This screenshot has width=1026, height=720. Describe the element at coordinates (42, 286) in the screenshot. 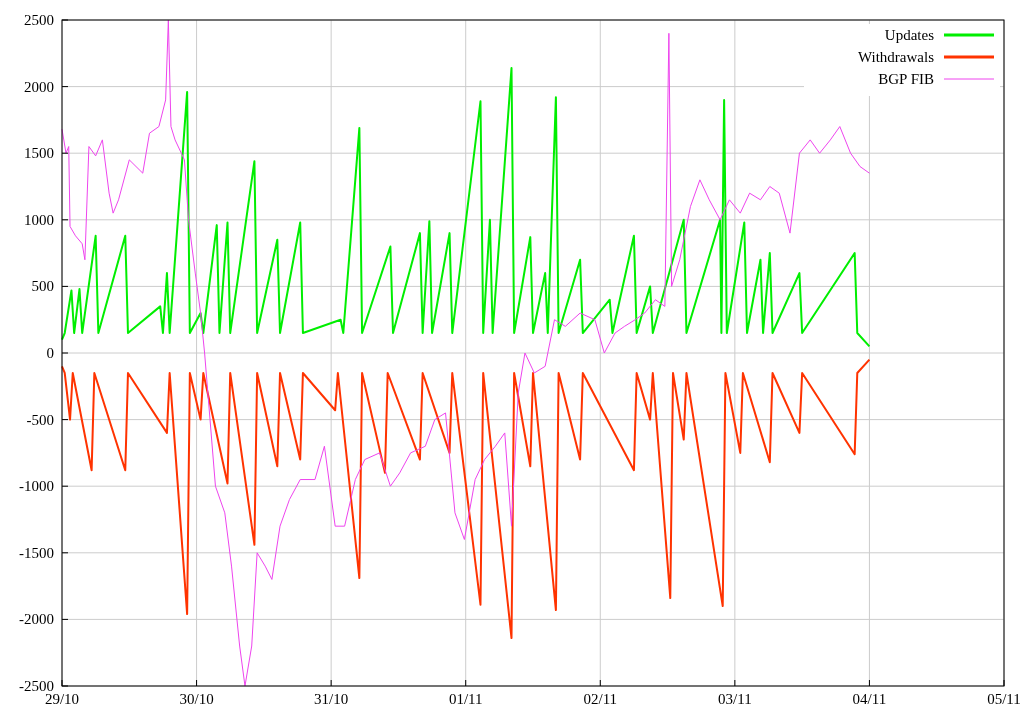

I see `y-tick-label: 500` at that location.